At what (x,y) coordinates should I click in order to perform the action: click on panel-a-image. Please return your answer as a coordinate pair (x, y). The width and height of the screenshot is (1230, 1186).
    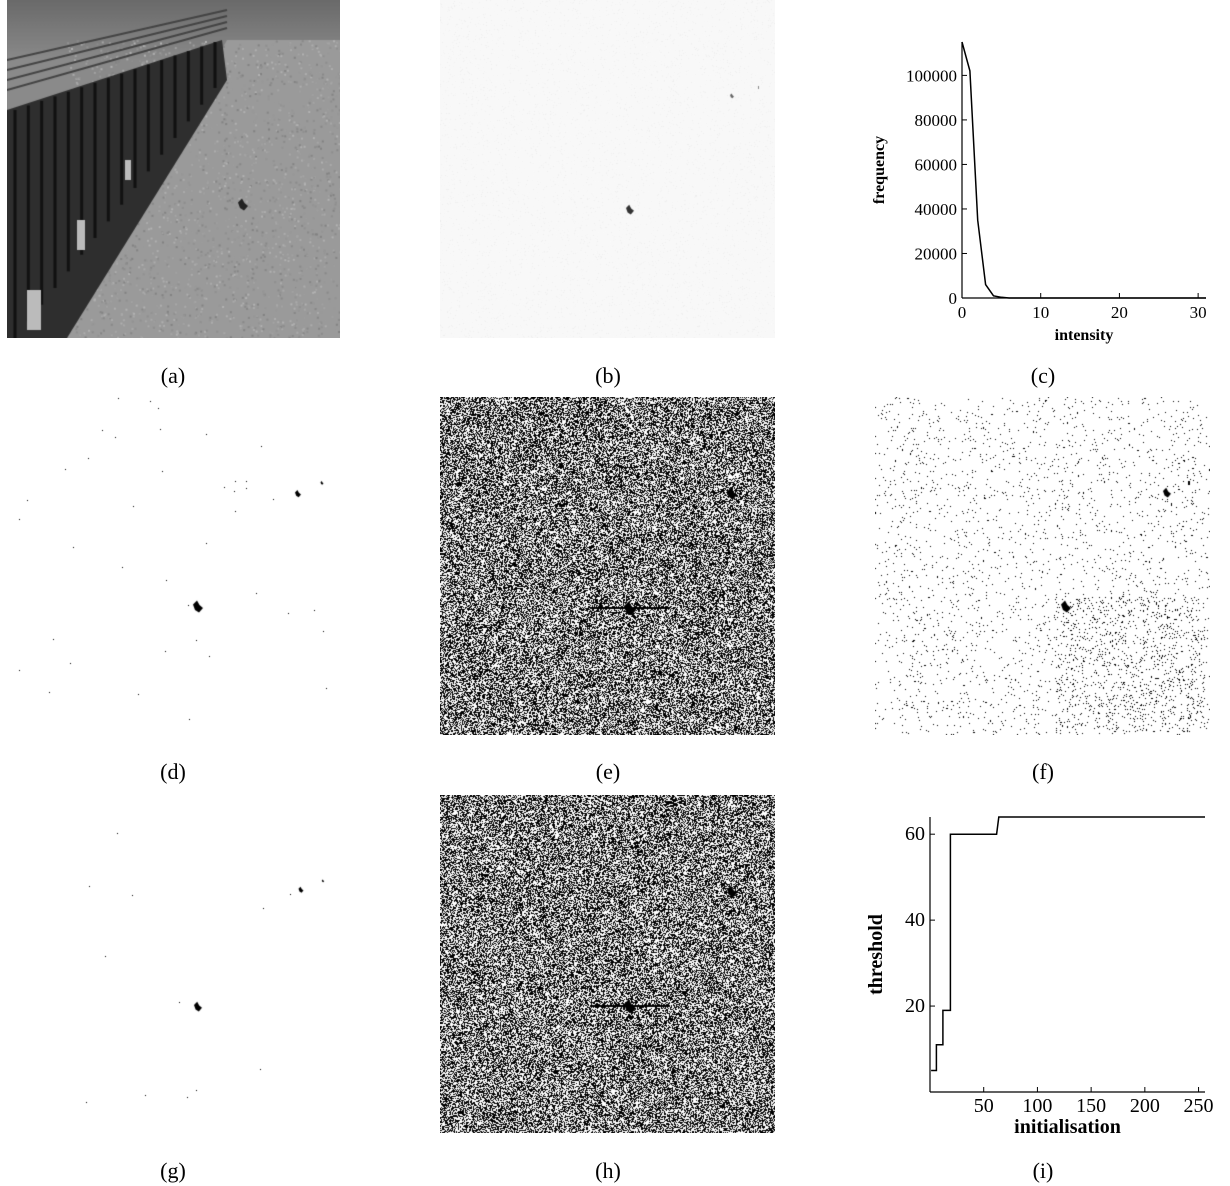
    Looking at the image, I should click on (173, 169).